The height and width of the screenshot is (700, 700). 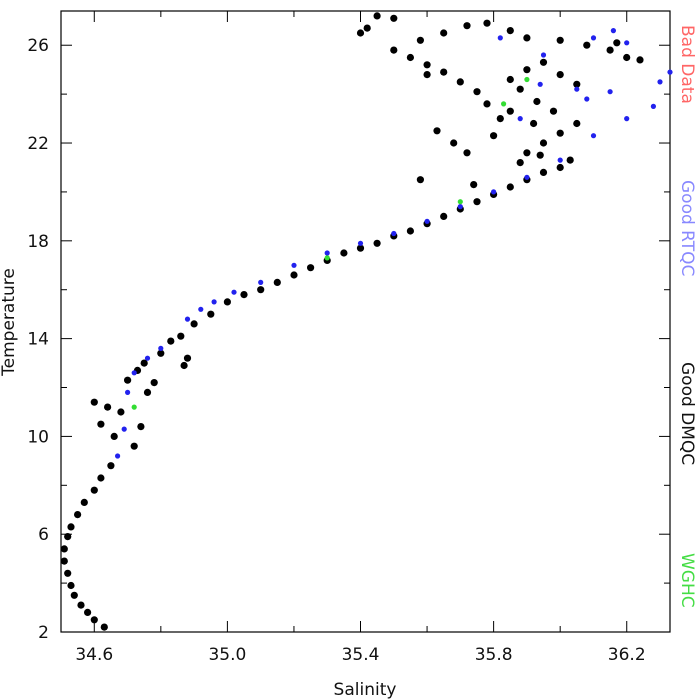 I want to click on y-tick-label: 14, so click(x=38, y=340).